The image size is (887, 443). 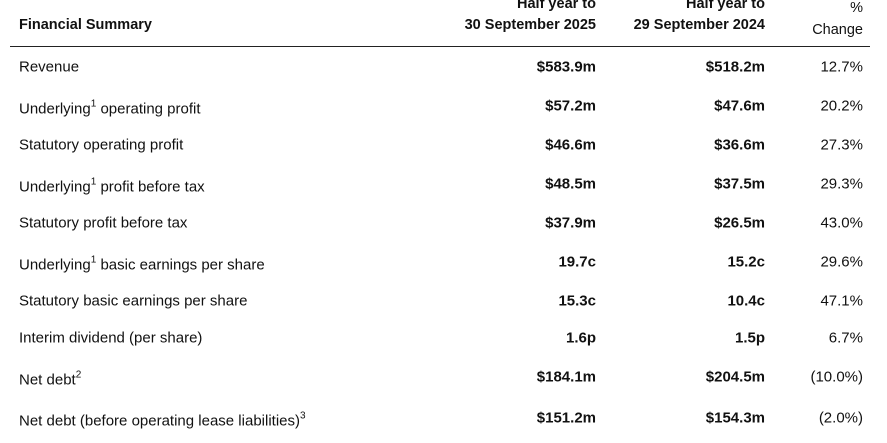 I want to click on header-col2: Half year to 29 September 2024, so click(x=699, y=18).